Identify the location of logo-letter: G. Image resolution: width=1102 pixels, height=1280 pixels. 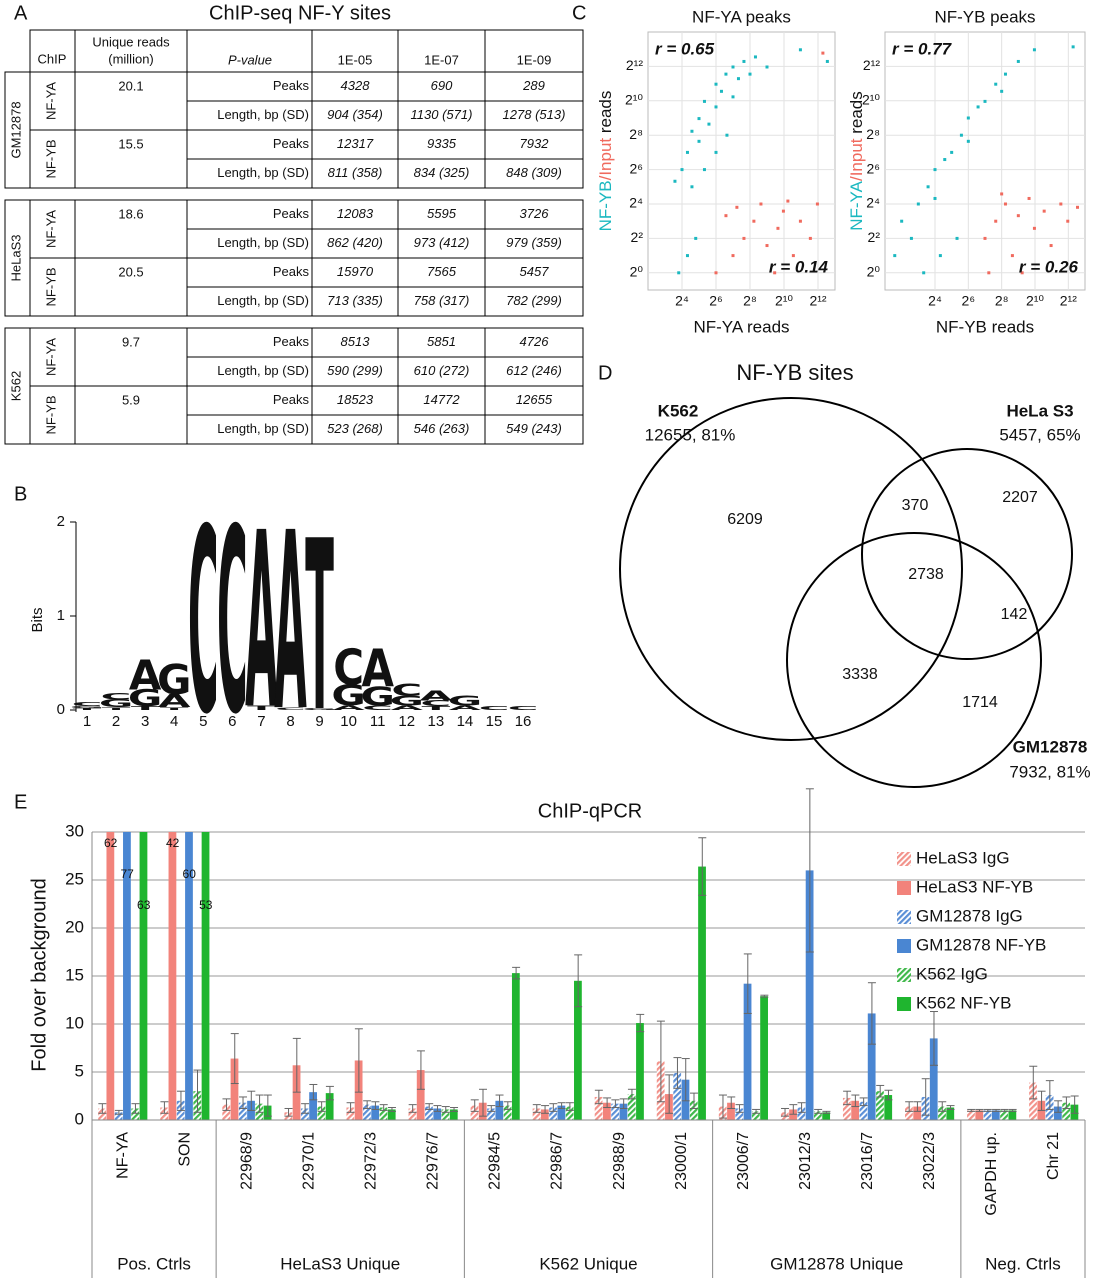
(465, 701).